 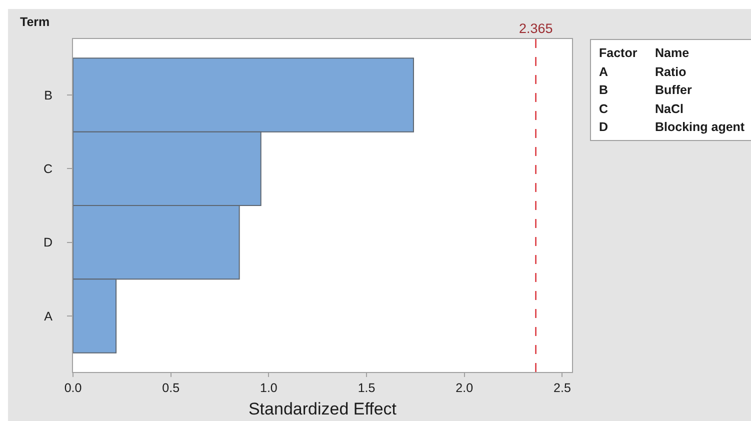 I want to click on factor-table: Factor Name A Ratio B Buffer C NaCl D Blocking agent, so click(x=670, y=89).